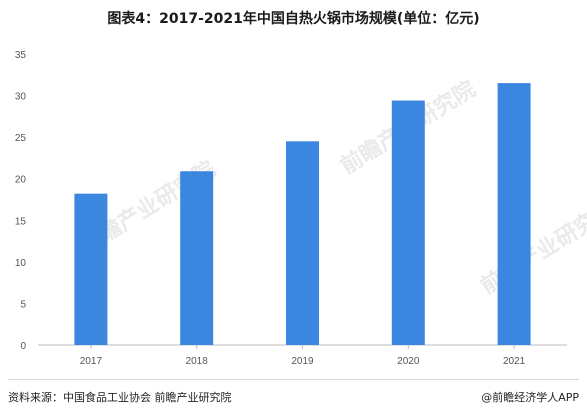 The width and height of the screenshot is (587, 418). What do you see at coordinates (91, 361) in the screenshot?
I see `x-tick-label: 2017` at bounding box center [91, 361].